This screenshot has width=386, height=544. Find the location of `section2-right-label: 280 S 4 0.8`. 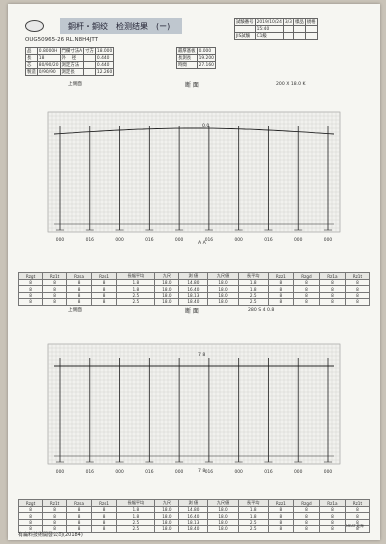

section2-right-label: 280 S 4 0.8 is located at coordinates (261, 310).